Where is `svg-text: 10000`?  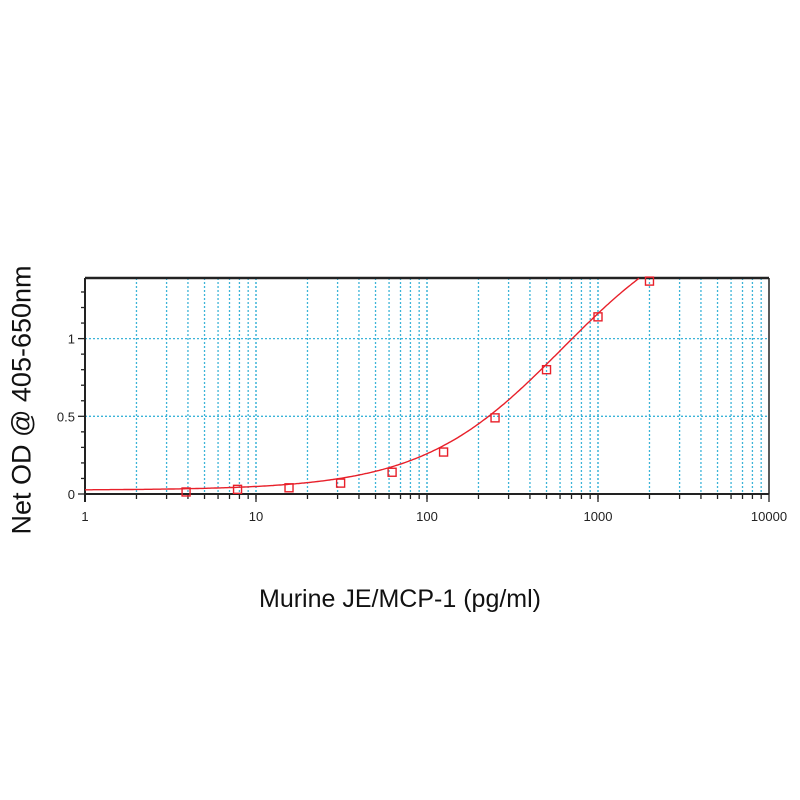
svg-text: 10000 is located at coordinates (769, 516).